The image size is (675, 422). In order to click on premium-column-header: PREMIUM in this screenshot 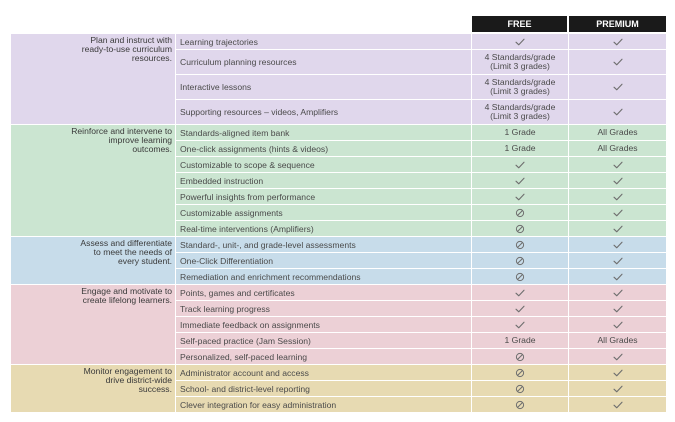, I will do `click(617, 24)`.